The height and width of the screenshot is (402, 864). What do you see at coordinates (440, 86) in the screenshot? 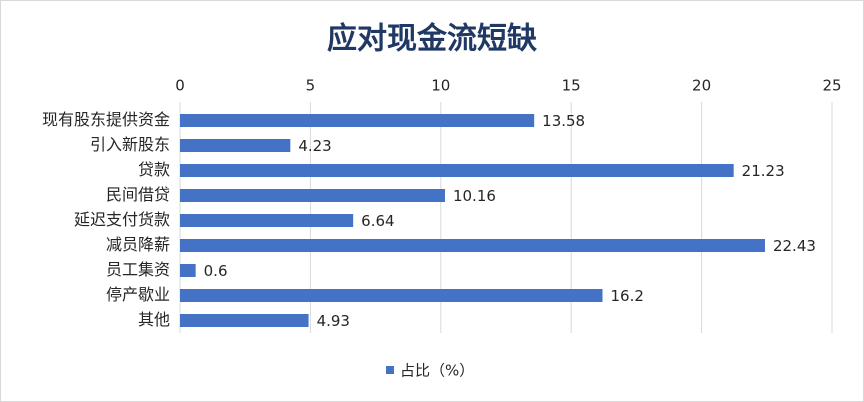
I see `x-tick-label: 10` at bounding box center [440, 86].